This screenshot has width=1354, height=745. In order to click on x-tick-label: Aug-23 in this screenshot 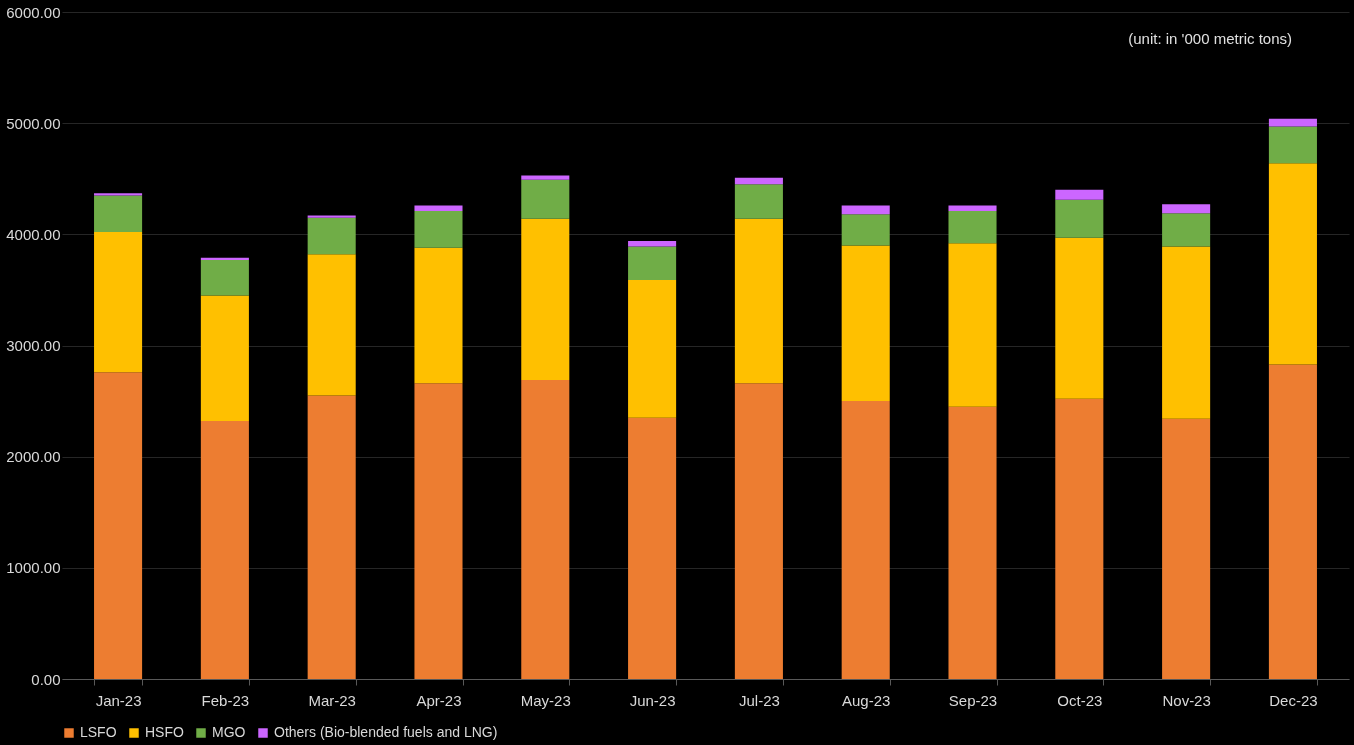, I will do `click(866, 700)`.